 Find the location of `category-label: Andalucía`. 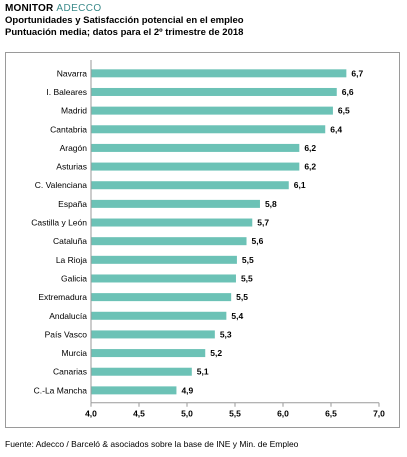

category-label: Andalucía is located at coordinates (68, 316).